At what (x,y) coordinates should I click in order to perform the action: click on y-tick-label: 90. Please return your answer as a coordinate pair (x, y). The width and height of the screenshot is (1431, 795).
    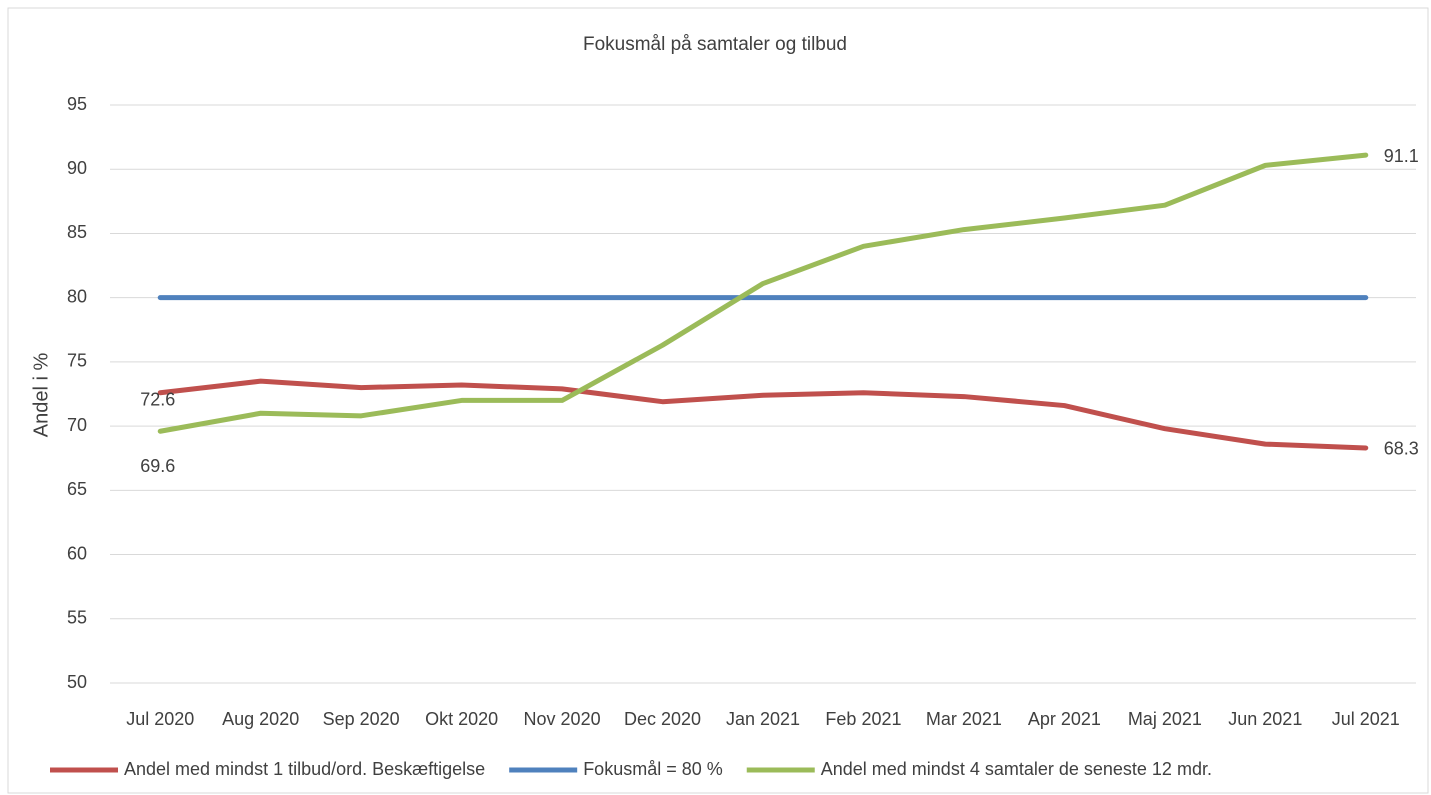
    Looking at the image, I should click on (77, 168).